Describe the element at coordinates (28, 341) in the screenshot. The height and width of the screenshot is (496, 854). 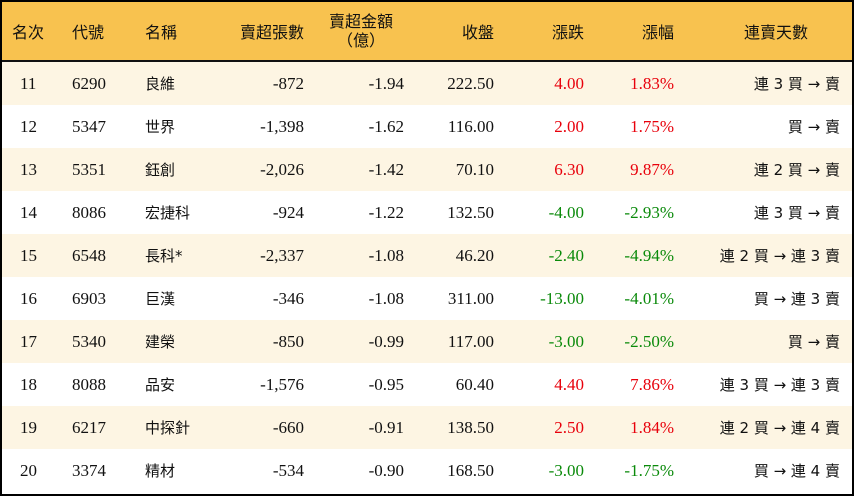
I see `cell-rank: 17` at that location.